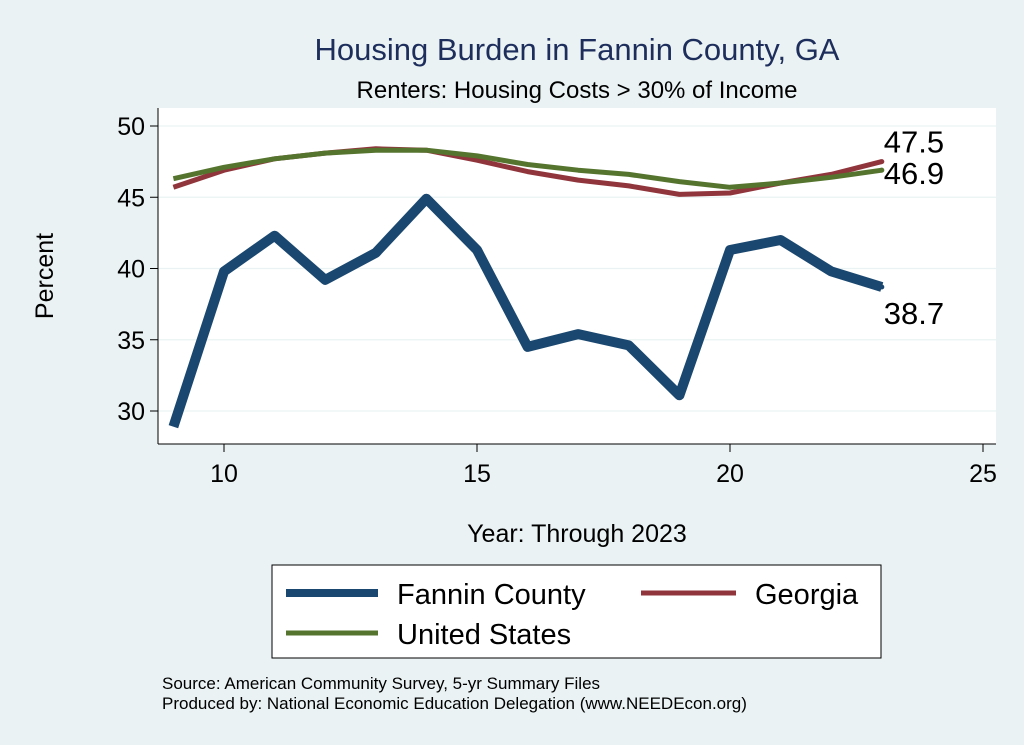 The image size is (1024, 745). What do you see at coordinates (224, 474) in the screenshot?
I see `x-tick-label-10: 10` at bounding box center [224, 474].